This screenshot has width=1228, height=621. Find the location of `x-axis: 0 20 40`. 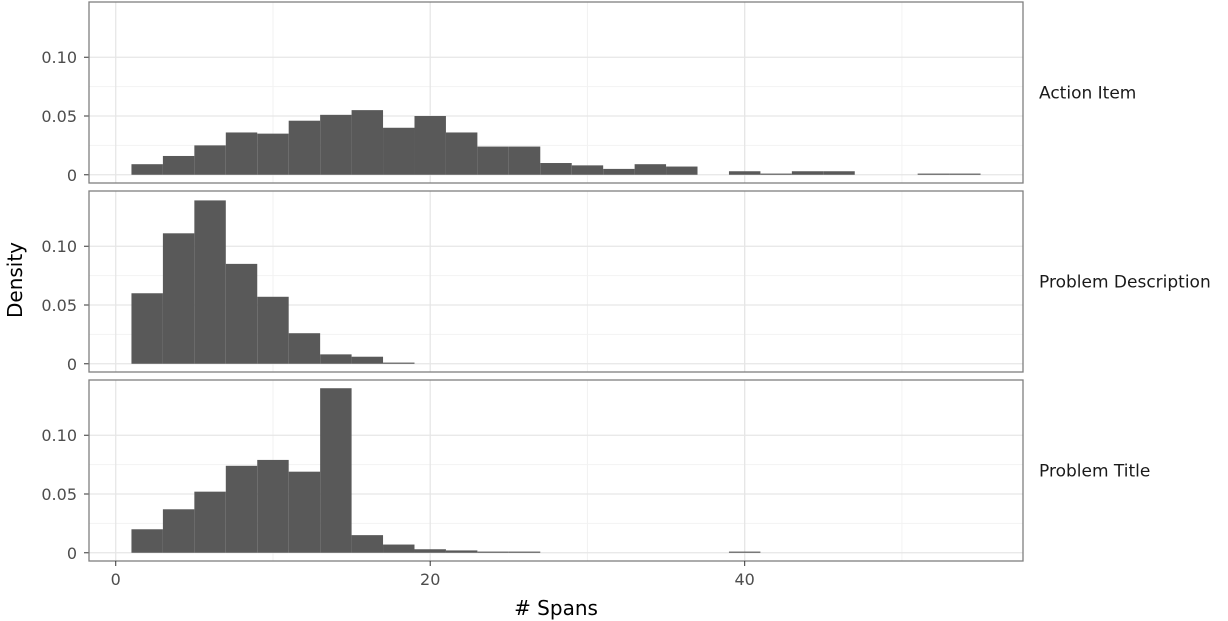

x-axis: 0 20 40 is located at coordinates (433, 575).